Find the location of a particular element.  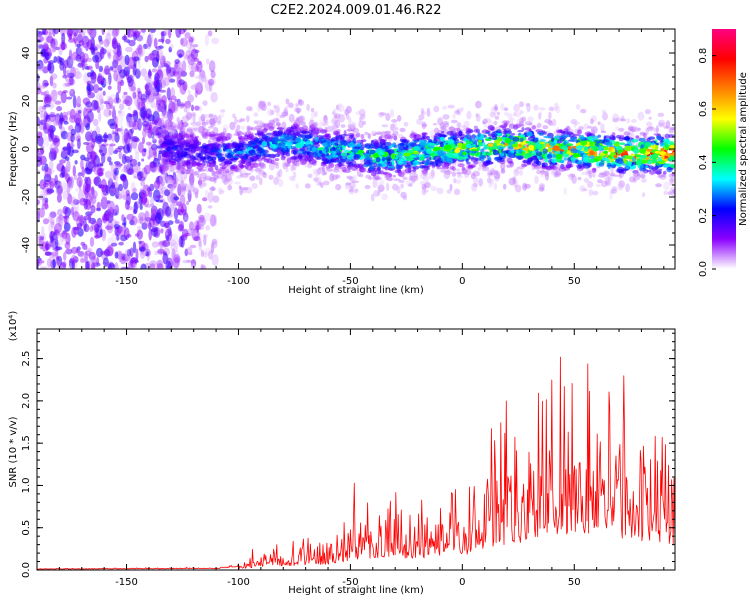

colorbar-label: Normalized spectral amplitude is located at coordinates (743, 149).